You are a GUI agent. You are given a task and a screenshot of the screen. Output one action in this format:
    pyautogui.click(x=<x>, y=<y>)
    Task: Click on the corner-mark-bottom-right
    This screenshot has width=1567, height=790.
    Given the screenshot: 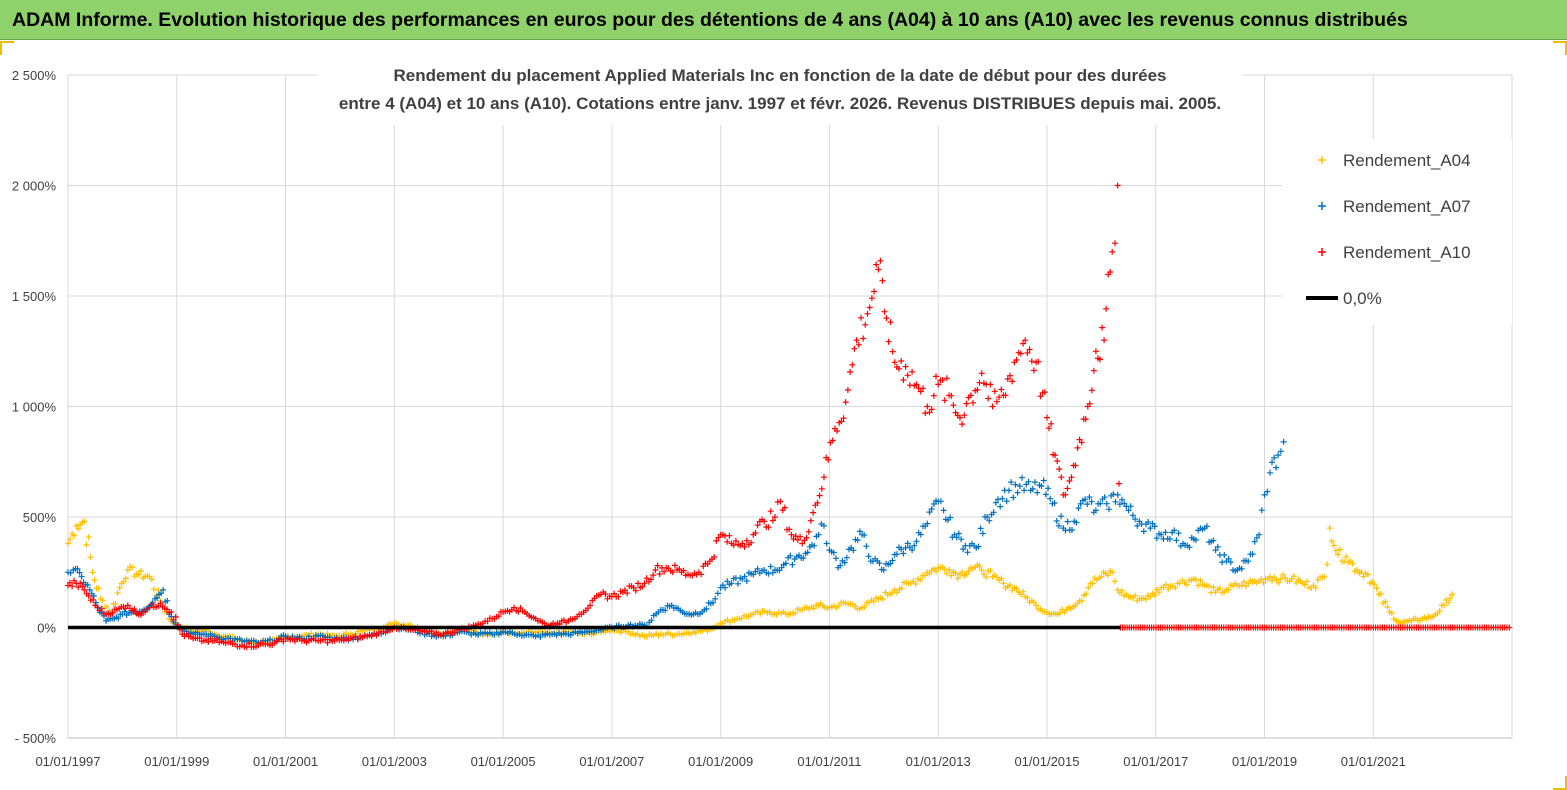 What is the action you would take?
    pyautogui.click(x=1560, y=783)
    